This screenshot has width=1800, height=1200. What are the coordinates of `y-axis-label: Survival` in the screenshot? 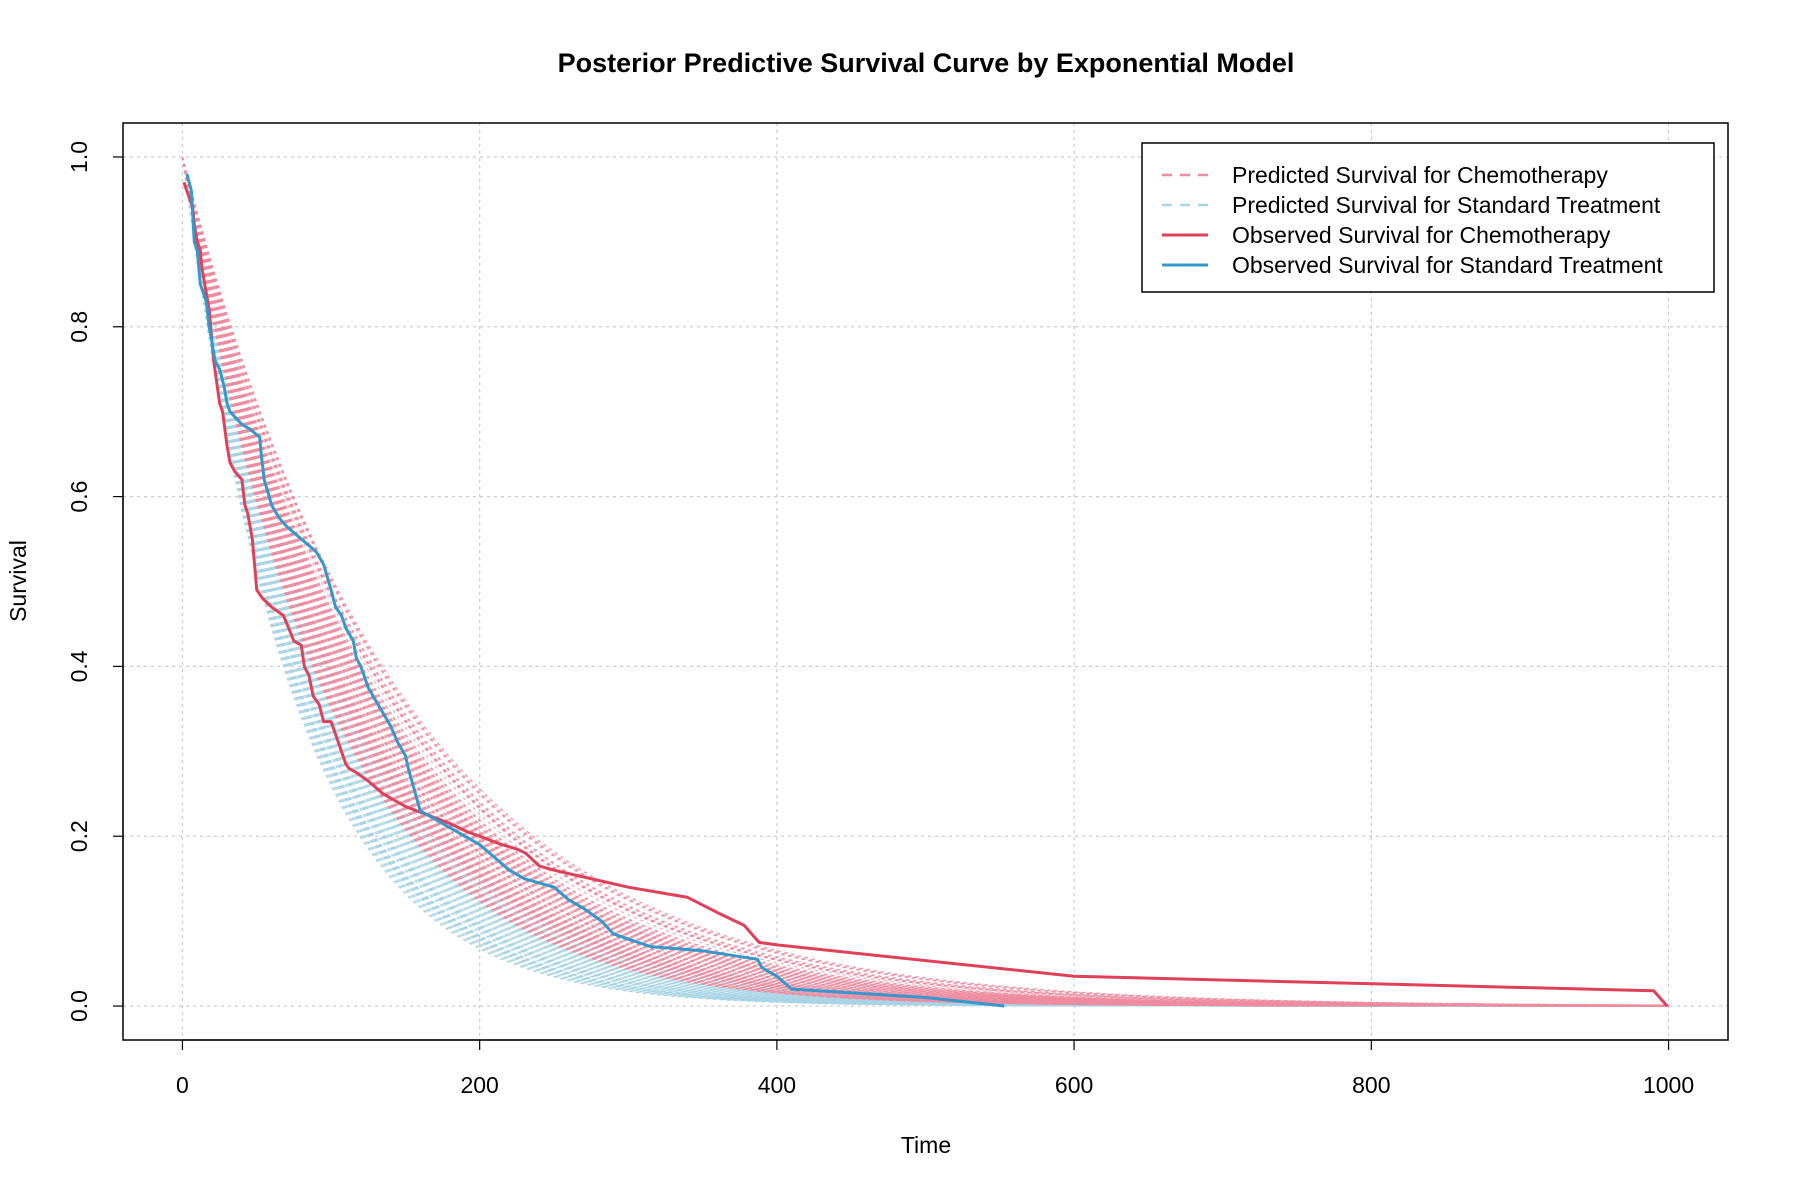 It's located at (18, 581).